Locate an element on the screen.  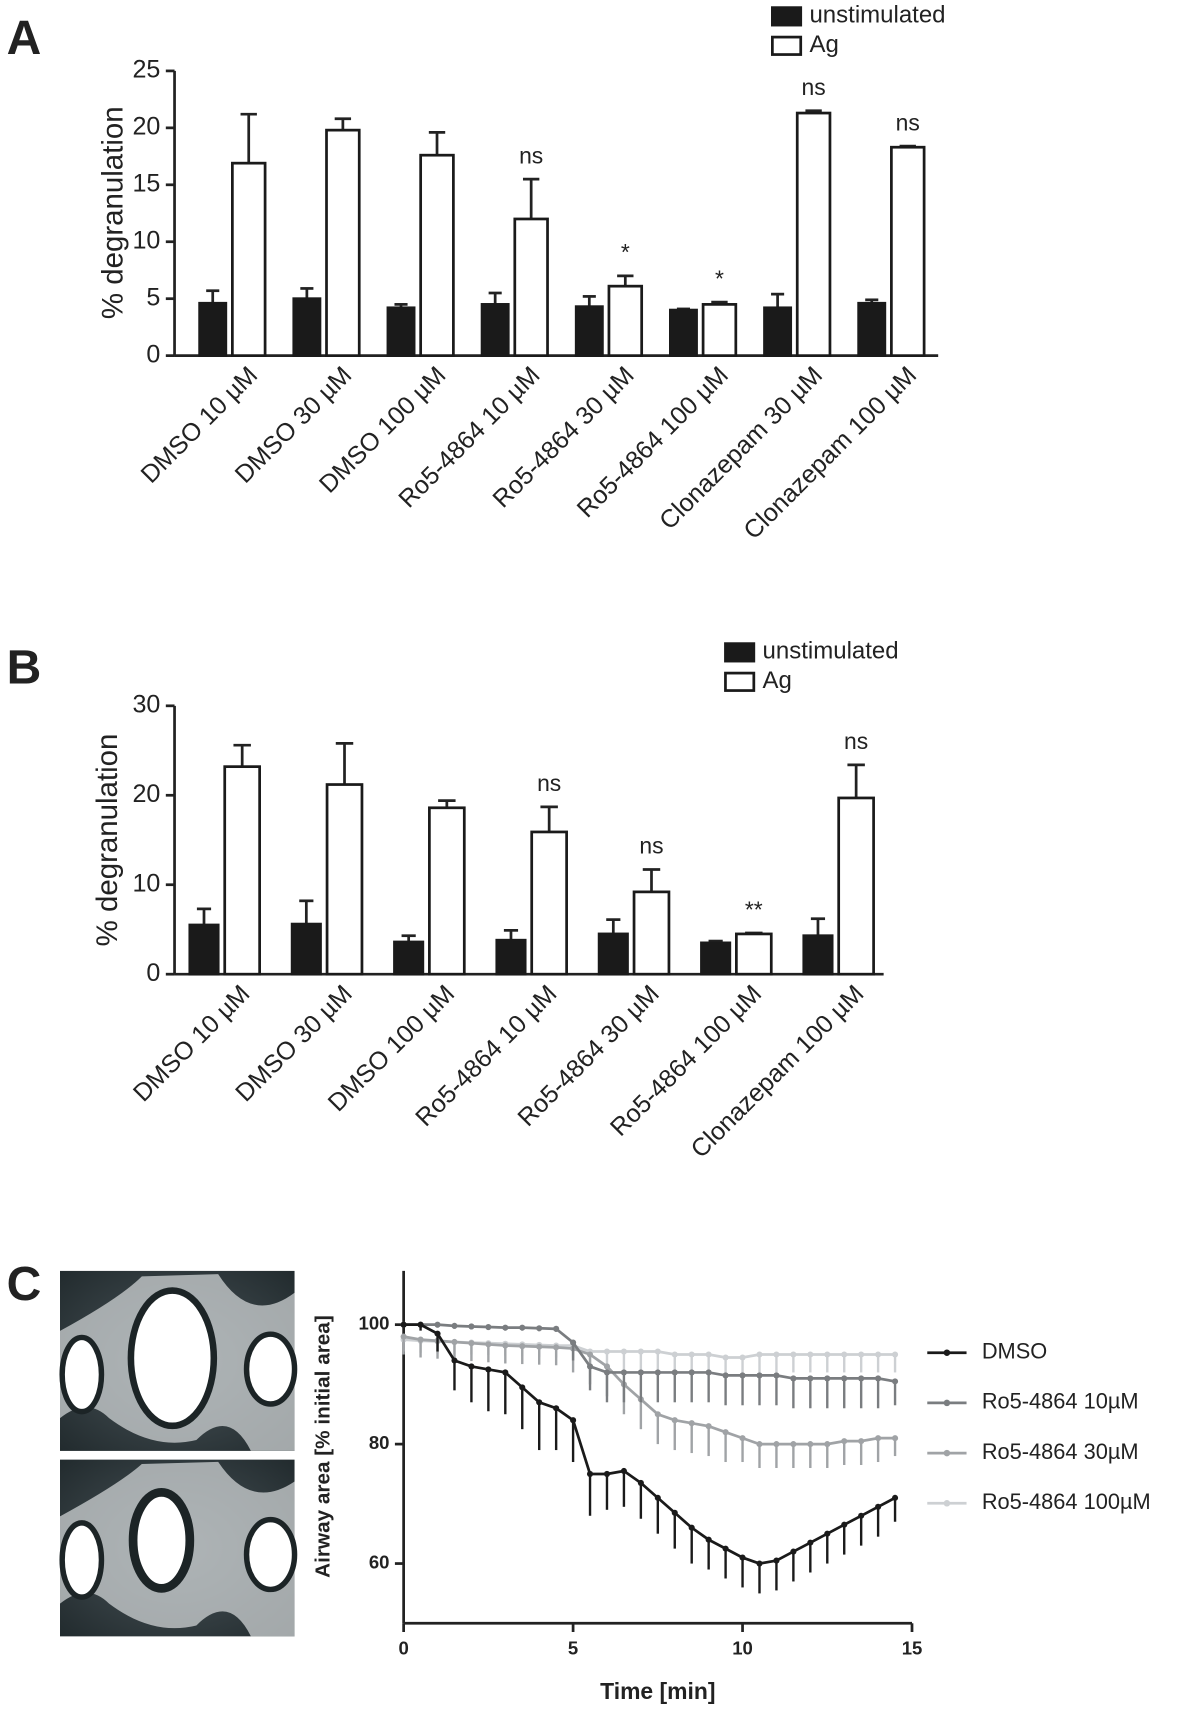
legend-label: Ro5-4864 10µM is located at coordinates (1060, 1401).